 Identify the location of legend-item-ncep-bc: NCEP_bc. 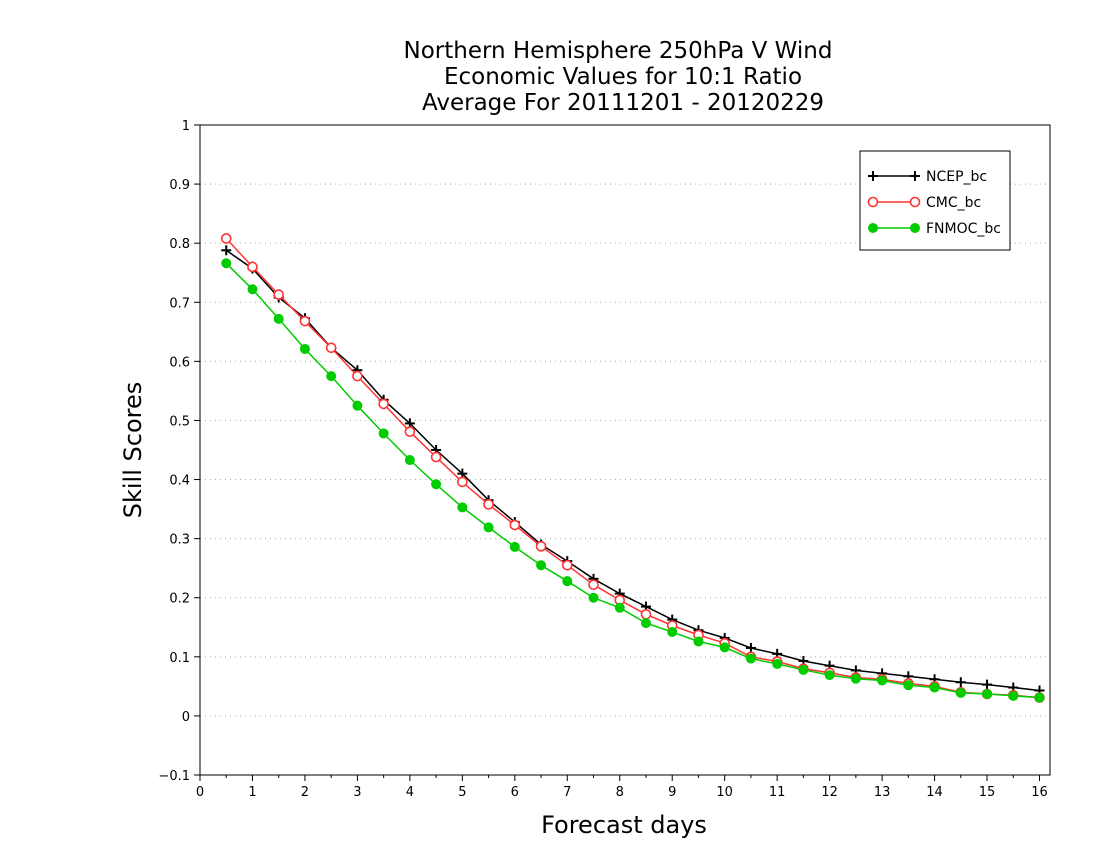
(927, 177).